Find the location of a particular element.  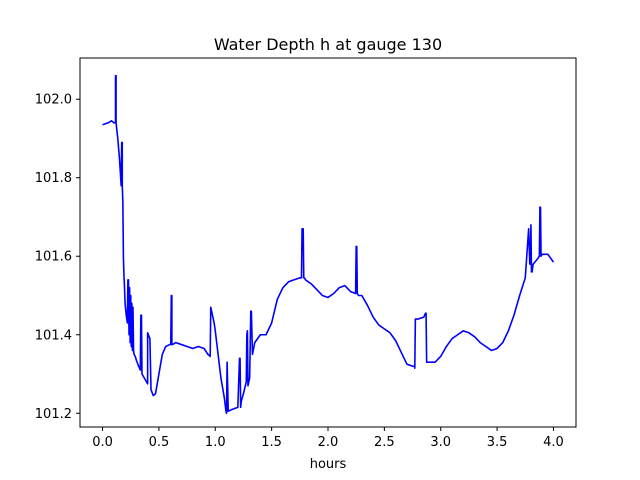

x-tick-label: 1.5 is located at coordinates (271, 442).